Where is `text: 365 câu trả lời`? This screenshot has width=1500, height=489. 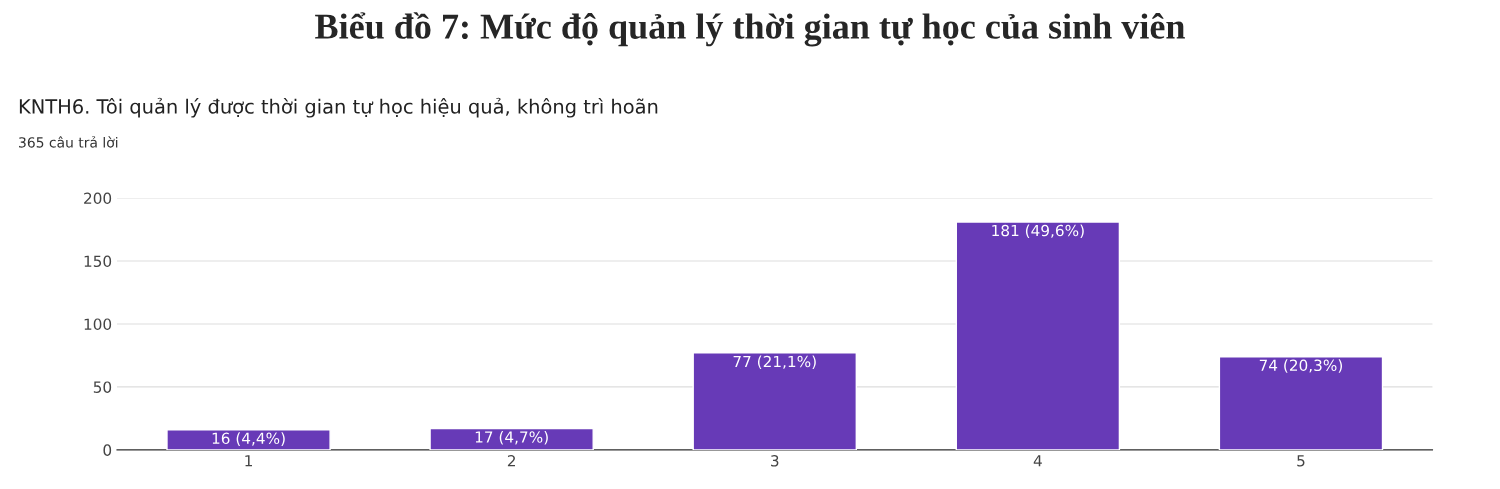
text: 365 câu trả lời is located at coordinates (68, 142).